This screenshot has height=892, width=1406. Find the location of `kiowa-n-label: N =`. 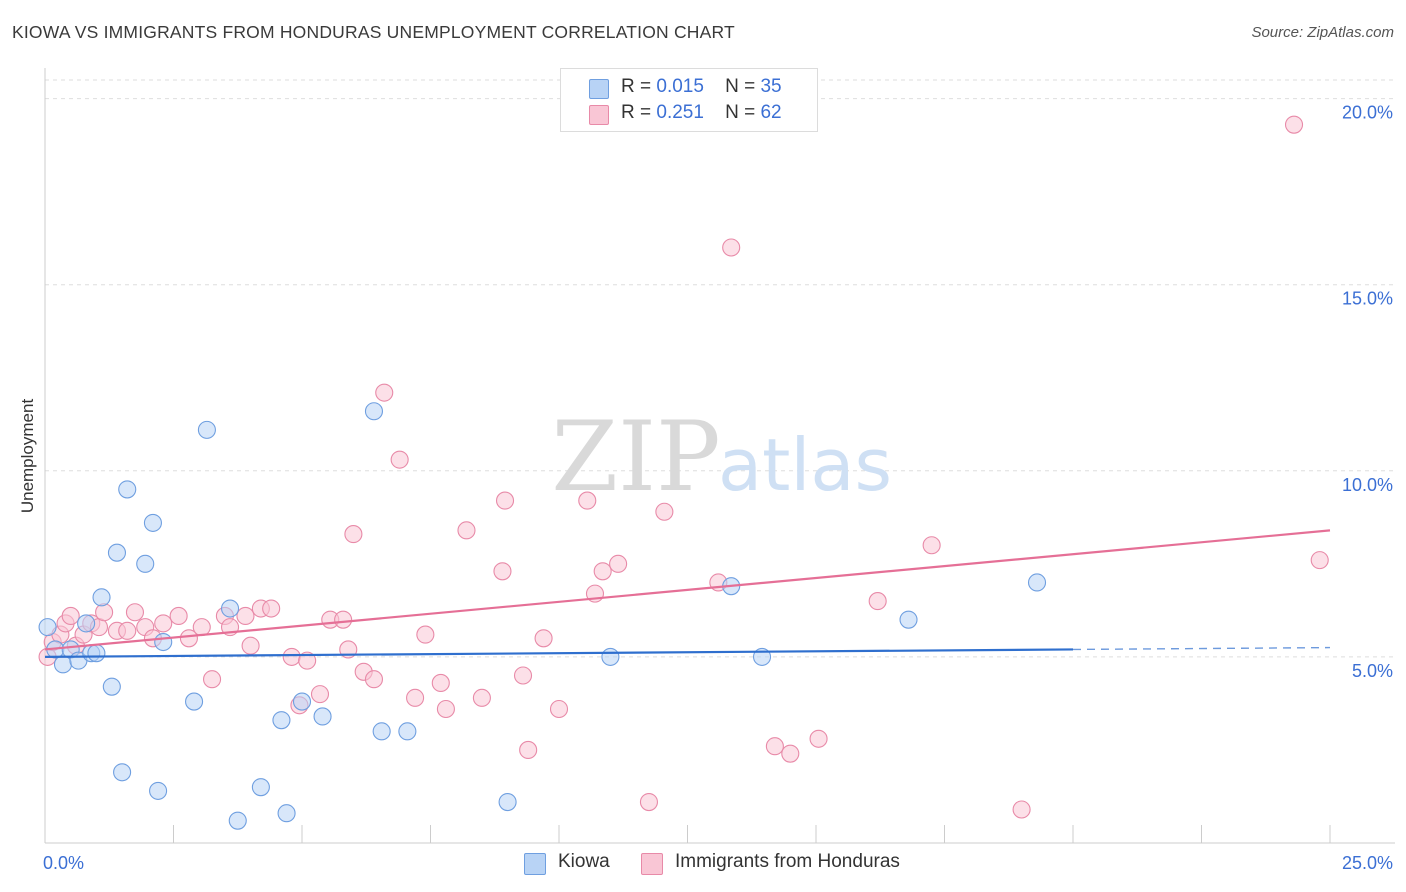

kiowa-n-label: N = is located at coordinates (740, 86).